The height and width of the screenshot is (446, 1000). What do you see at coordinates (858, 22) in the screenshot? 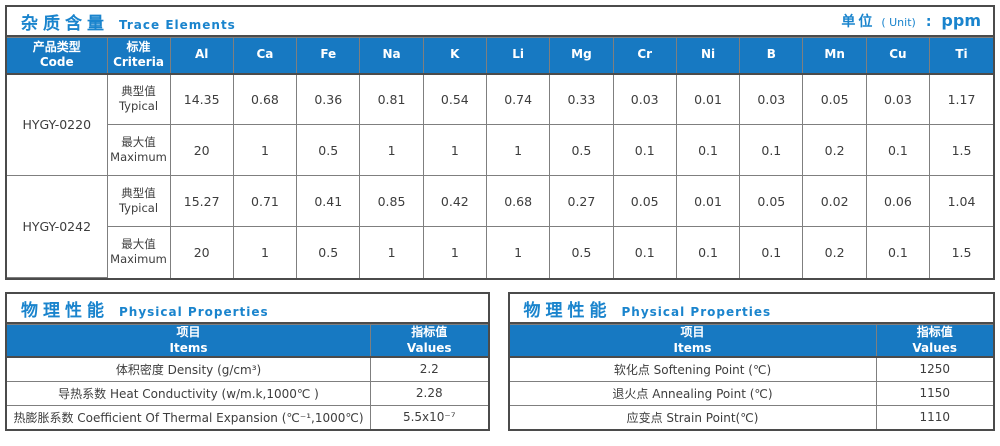
I see `unit-zh: 单位` at bounding box center [858, 22].